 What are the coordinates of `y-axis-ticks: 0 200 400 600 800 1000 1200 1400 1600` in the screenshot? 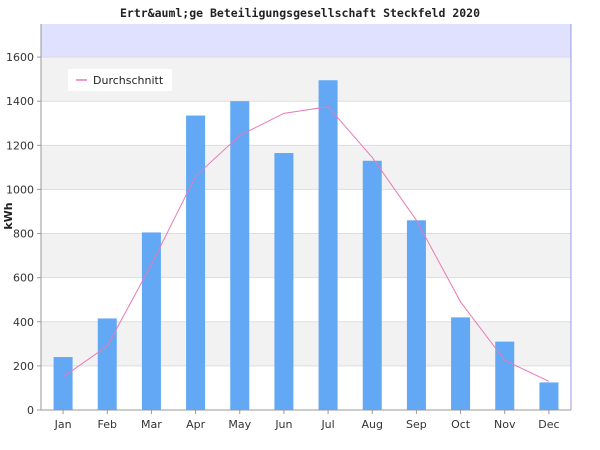 It's located at (23, 234).